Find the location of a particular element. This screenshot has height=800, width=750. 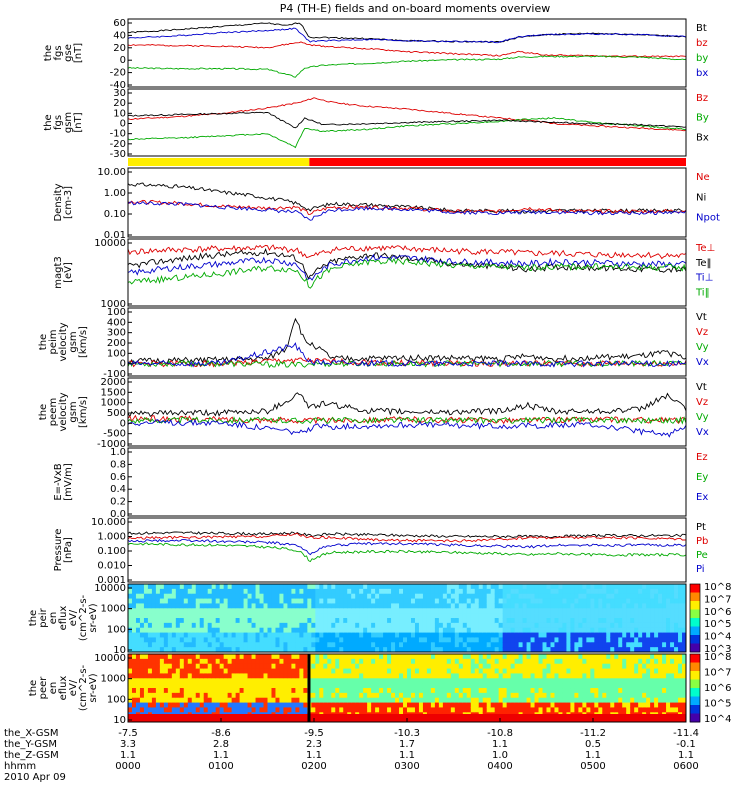

y-tick-label: 1000 is located at coordinates (113, 304).